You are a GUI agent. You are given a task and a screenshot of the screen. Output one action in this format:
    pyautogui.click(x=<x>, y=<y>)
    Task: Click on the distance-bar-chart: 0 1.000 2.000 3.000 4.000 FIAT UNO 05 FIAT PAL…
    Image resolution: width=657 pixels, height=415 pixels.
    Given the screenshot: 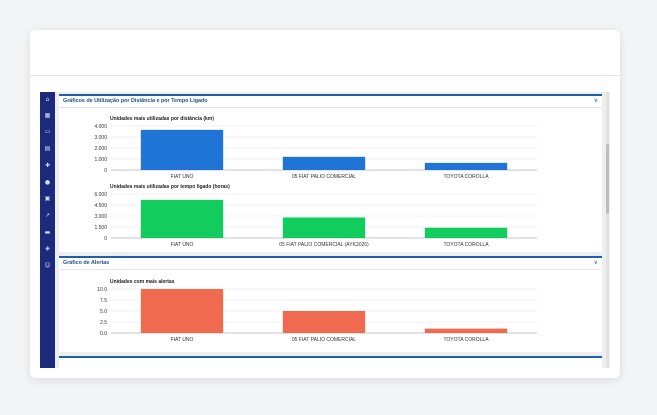 What is the action you would take?
    pyautogui.click(x=315, y=152)
    